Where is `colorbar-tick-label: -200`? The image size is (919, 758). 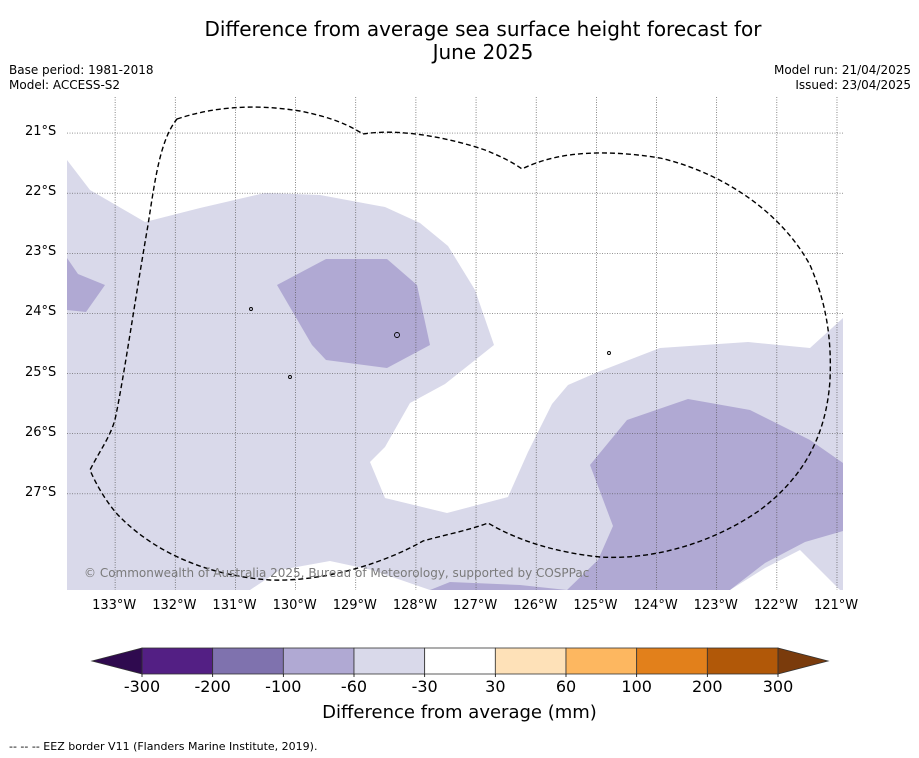 colorbar-tick-label: -200 is located at coordinates (212, 686).